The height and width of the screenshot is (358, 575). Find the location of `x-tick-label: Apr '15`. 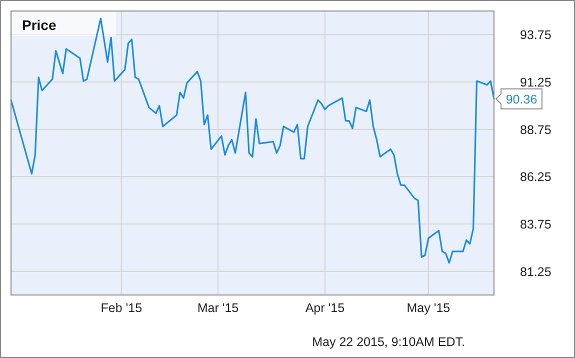

x-tick-label: Apr '15 is located at coordinates (325, 308).